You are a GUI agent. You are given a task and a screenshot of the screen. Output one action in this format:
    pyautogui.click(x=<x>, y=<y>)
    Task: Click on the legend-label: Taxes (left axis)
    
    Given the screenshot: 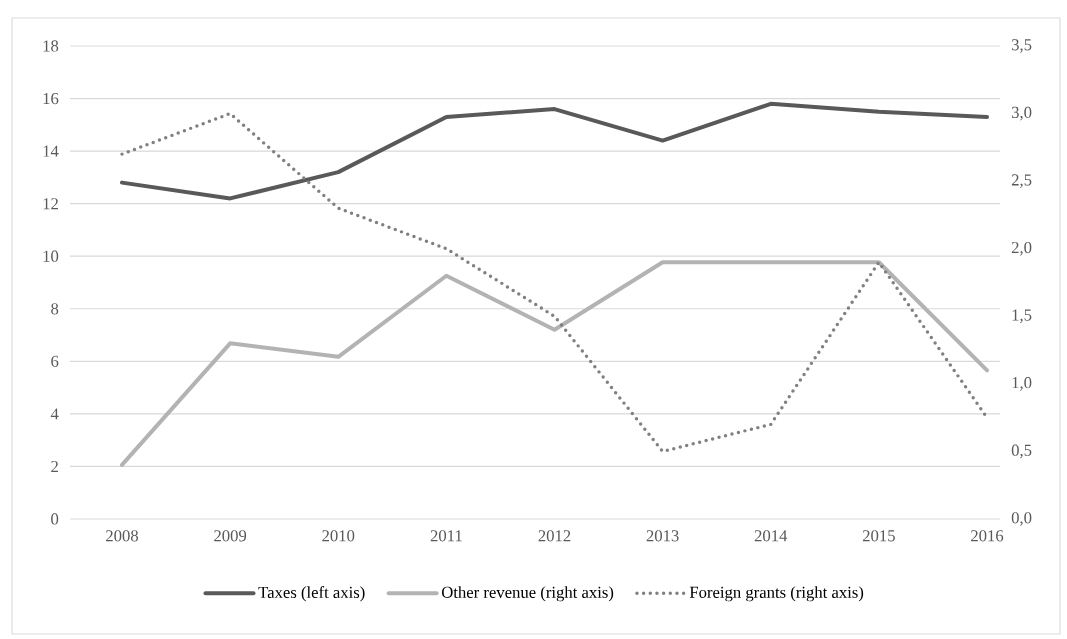 What is the action you would take?
    pyautogui.click(x=311, y=594)
    